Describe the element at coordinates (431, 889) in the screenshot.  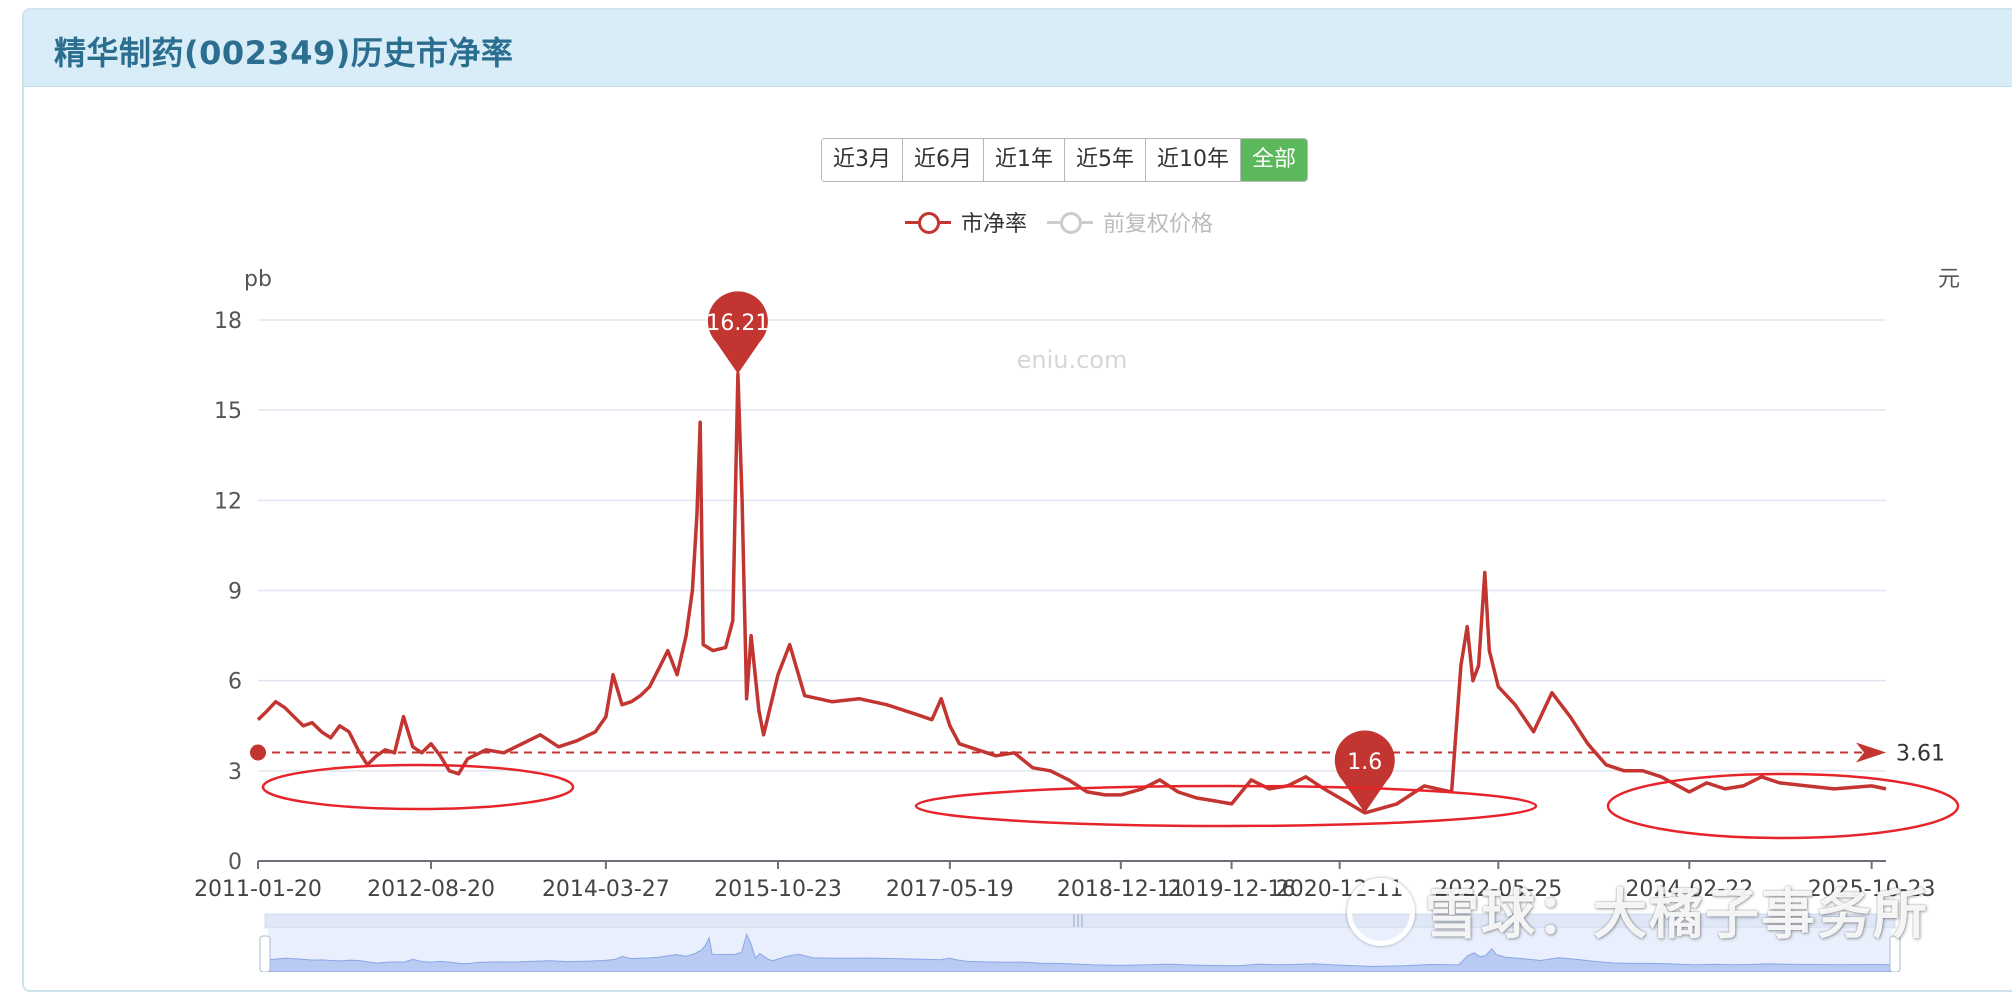
I see `x-tick-label: 2012-08-20` at that location.